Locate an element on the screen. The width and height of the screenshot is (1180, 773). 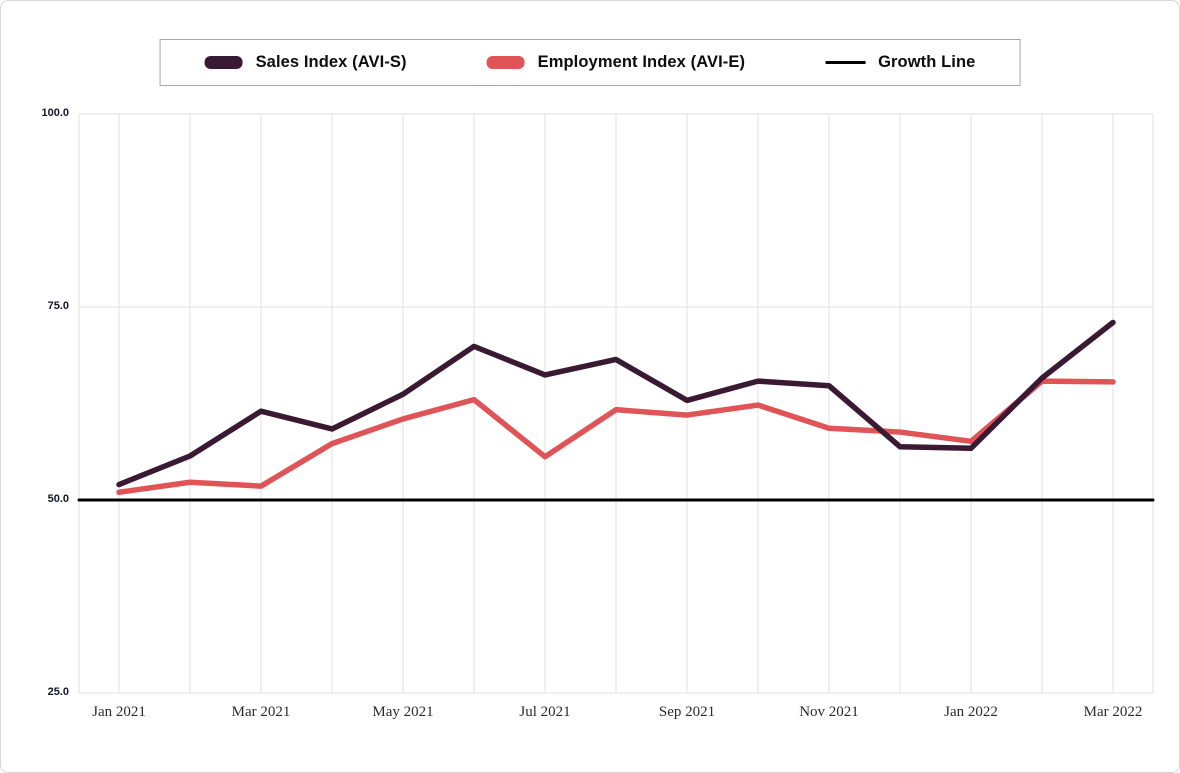
x-tick-label: Jan 2021 is located at coordinates (119, 712).